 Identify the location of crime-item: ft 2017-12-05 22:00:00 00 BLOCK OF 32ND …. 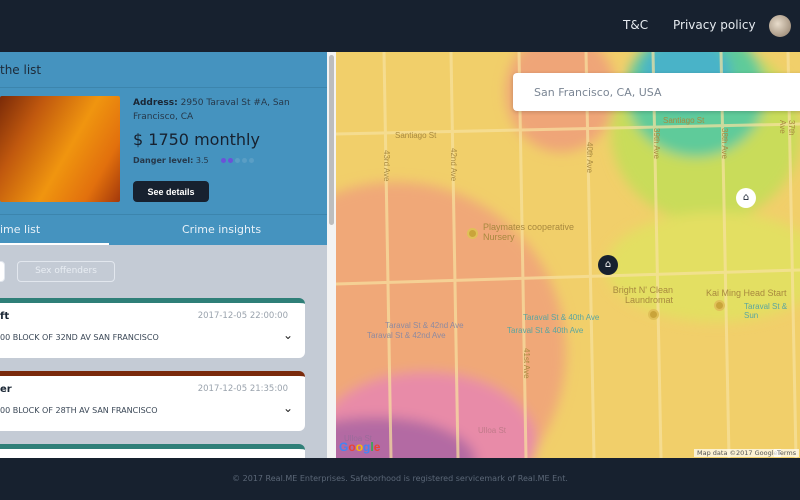
(152, 328).